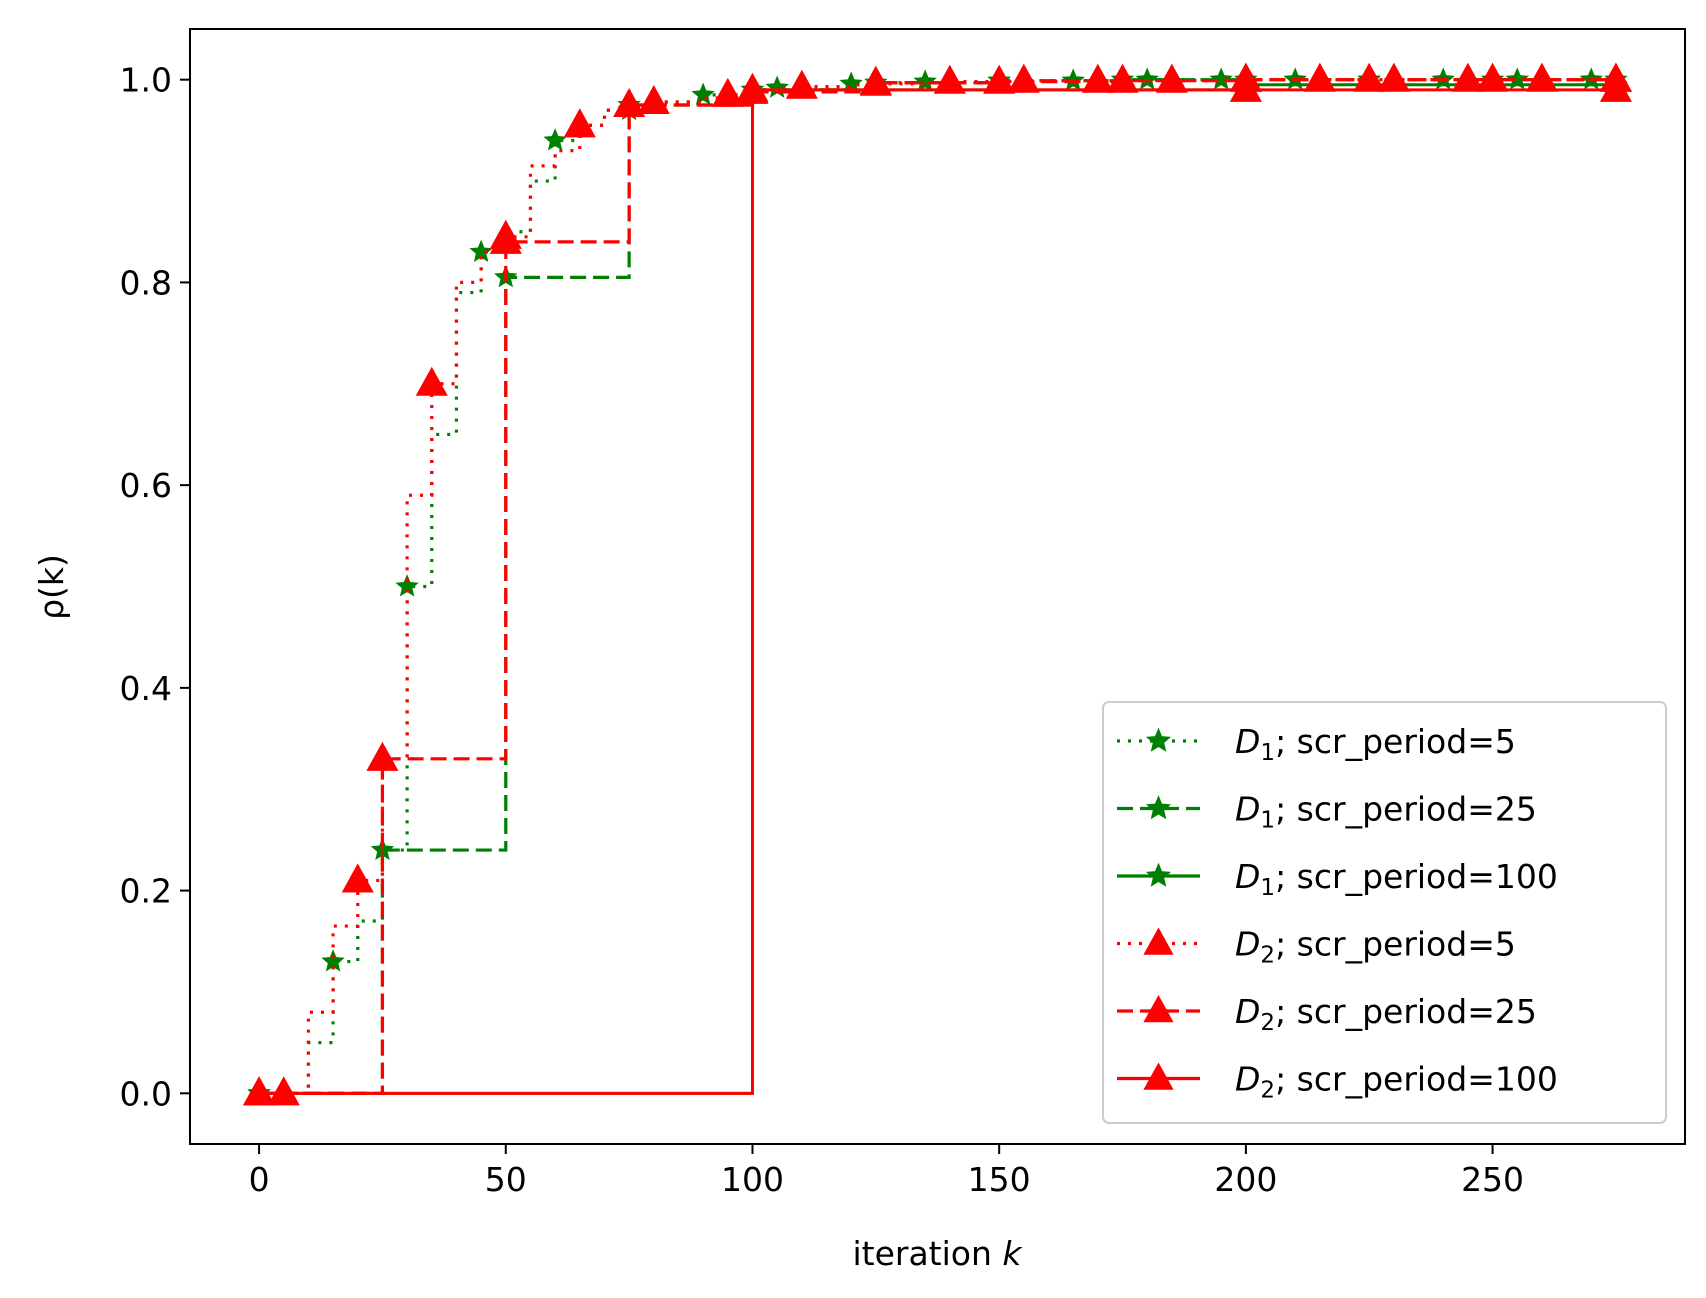  I want to click on x-axis: 0 50 100 150 200 250, so click(886, 1171).